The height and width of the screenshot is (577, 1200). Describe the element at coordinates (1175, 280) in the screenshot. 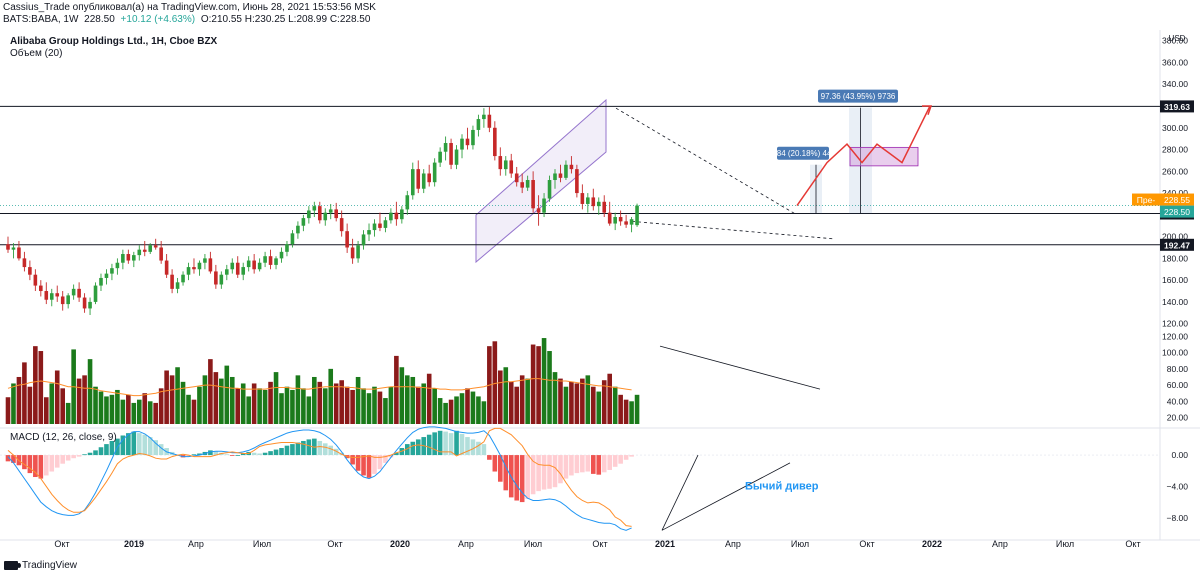

I see `price-tick-label: 160.00` at that location.